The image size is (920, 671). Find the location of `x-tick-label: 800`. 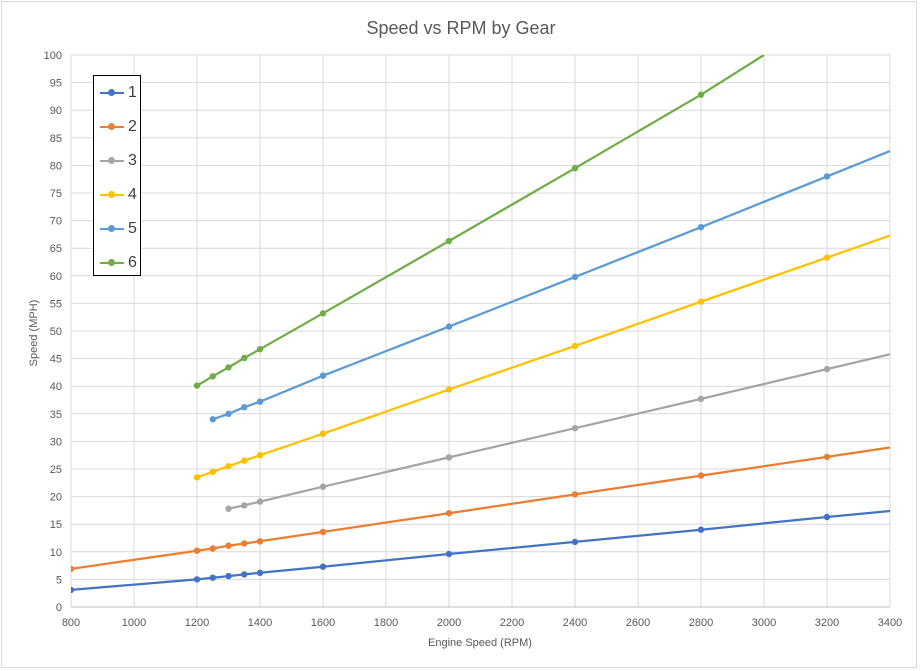

x-tick-label: 800 is located at coordinates (71, 623).